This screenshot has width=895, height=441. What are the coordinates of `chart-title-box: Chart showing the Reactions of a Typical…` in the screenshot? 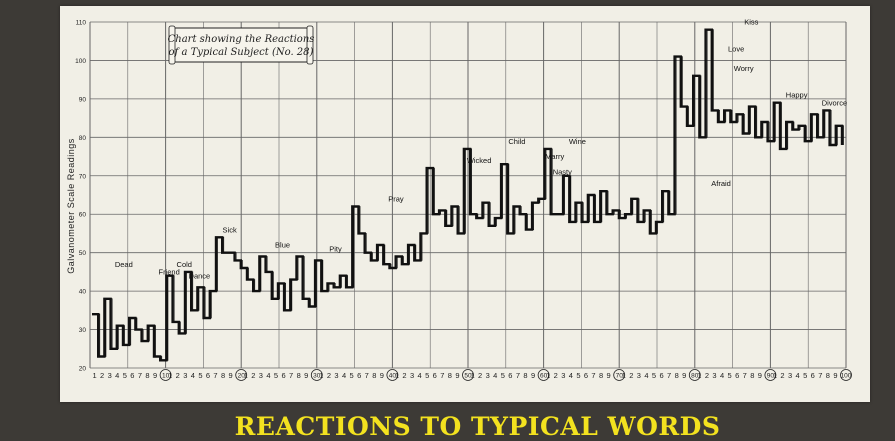 It's located at (241, 45).